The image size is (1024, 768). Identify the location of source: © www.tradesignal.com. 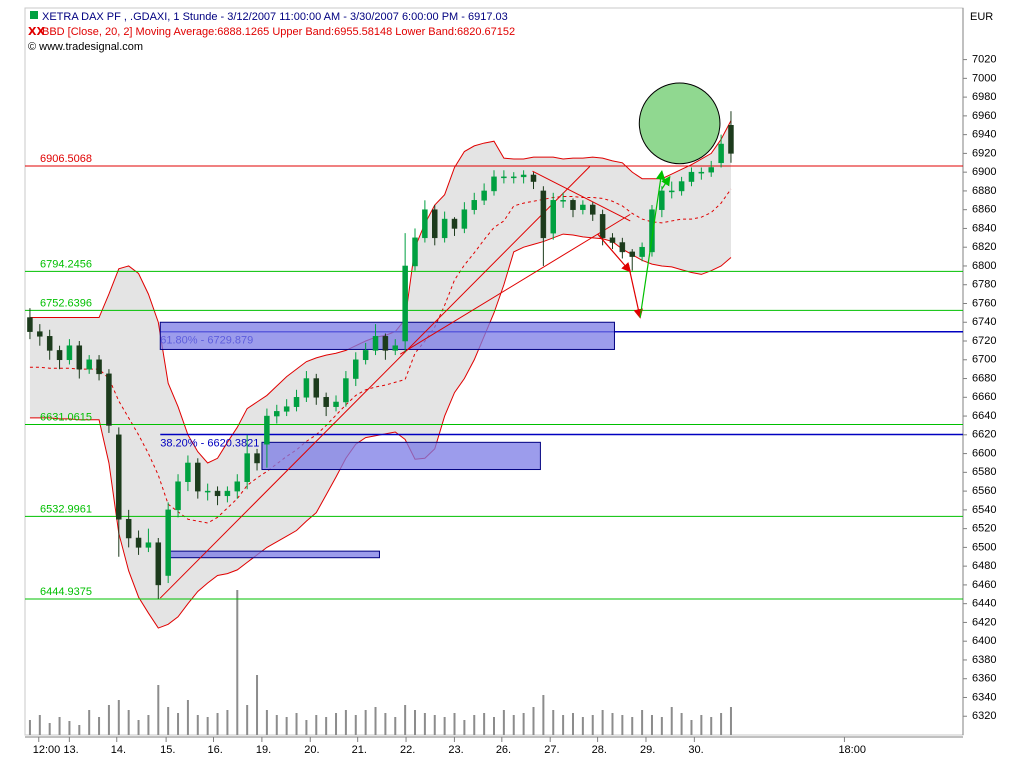
(85, 47).